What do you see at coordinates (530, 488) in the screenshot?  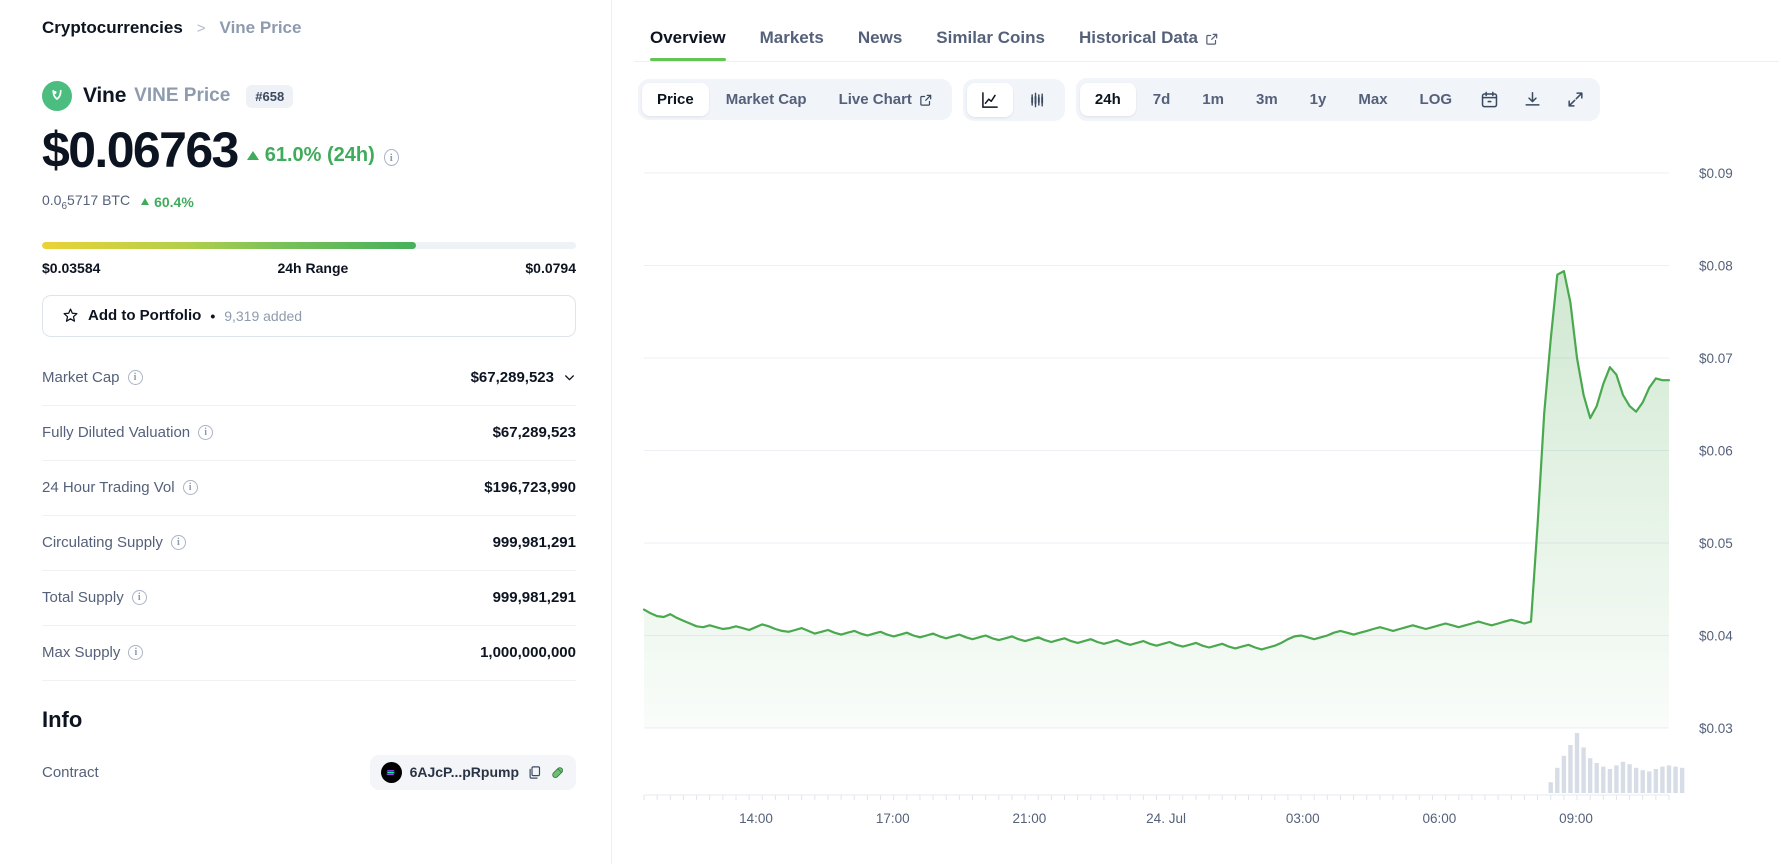 I see `stat-value: $196,723,990` at bounding box center [530, 488].